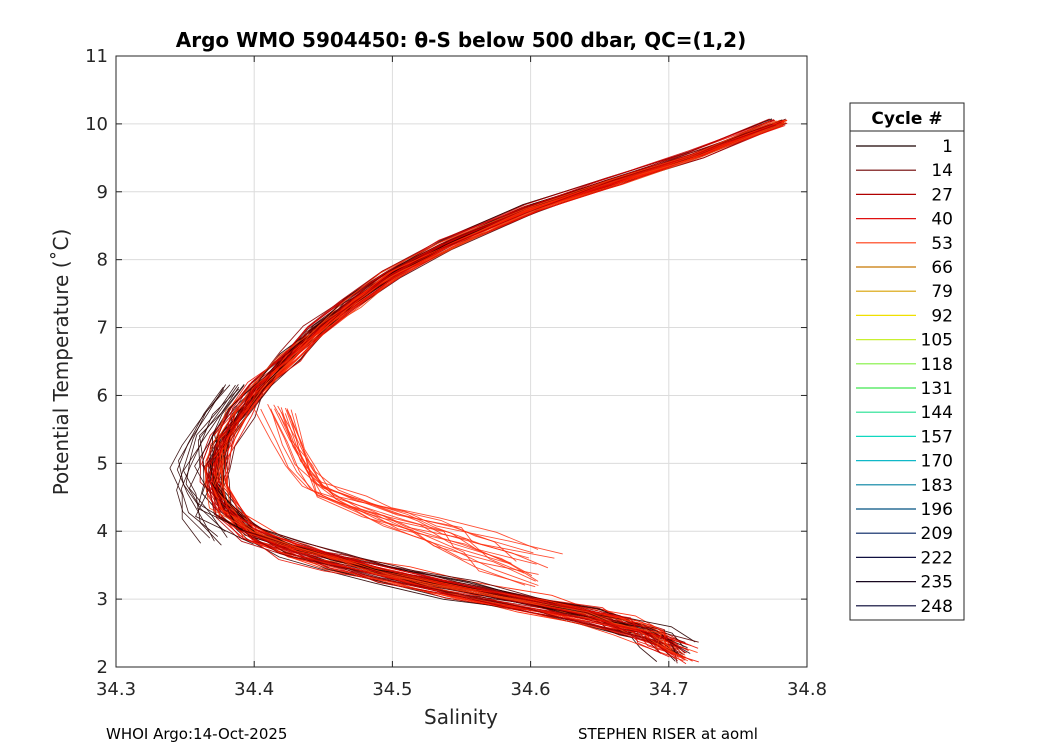 The height and width of the screenshot is (750, 1050). Describe the element at coordinates (937, 534) in the screenshot. I see `legend-label: 209` at that location.